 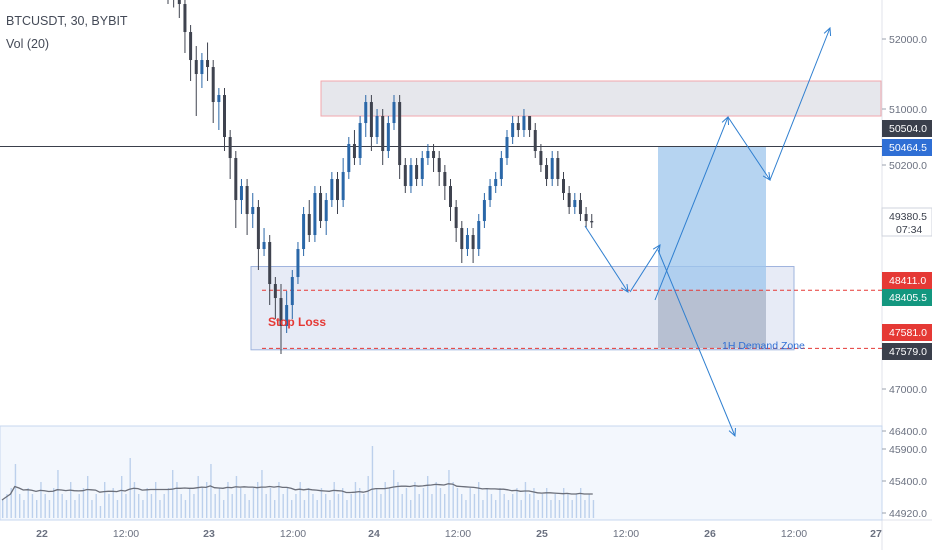 What do you see at coordinates (209, 534) in the screenshot?
I see `x-tick-label: 23` at bounding box center [209, 534].